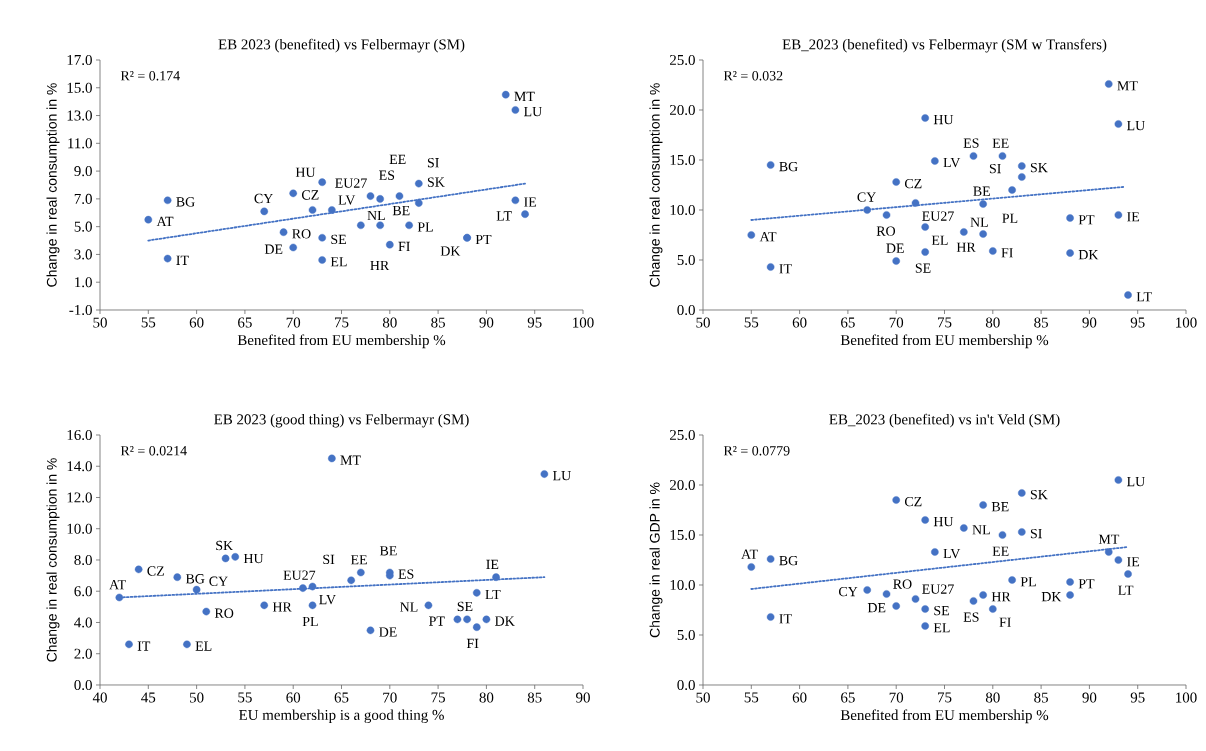  I want to click on annotation: DK, so click(1088, 255).